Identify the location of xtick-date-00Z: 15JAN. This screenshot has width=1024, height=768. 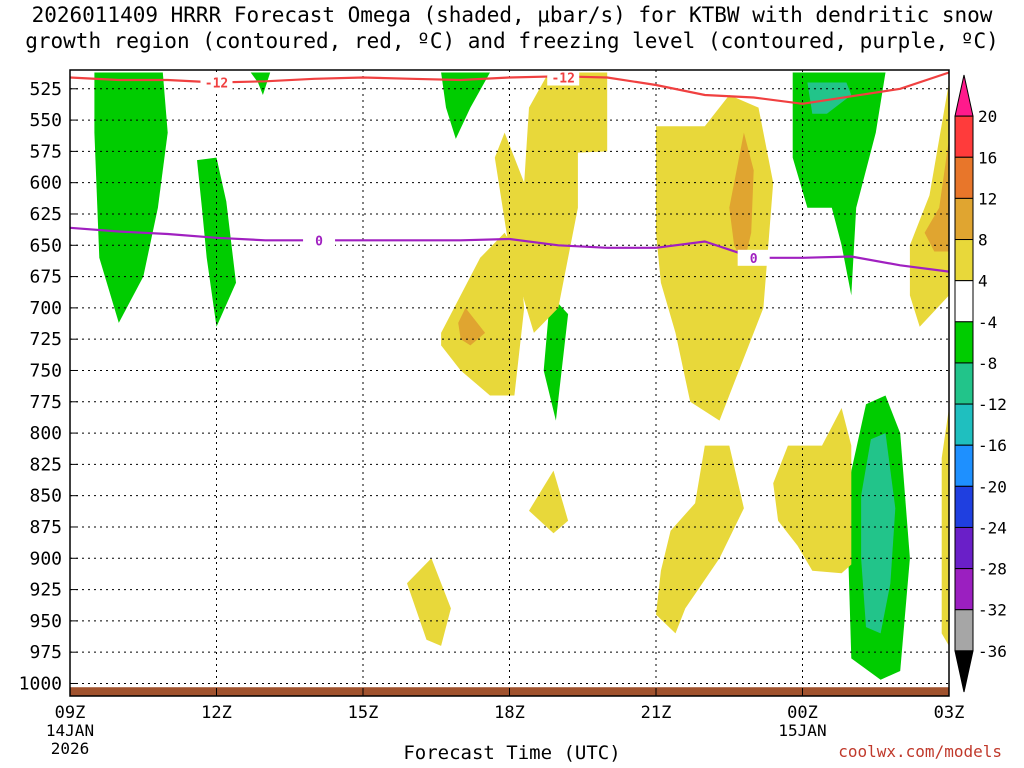
(802, 730).